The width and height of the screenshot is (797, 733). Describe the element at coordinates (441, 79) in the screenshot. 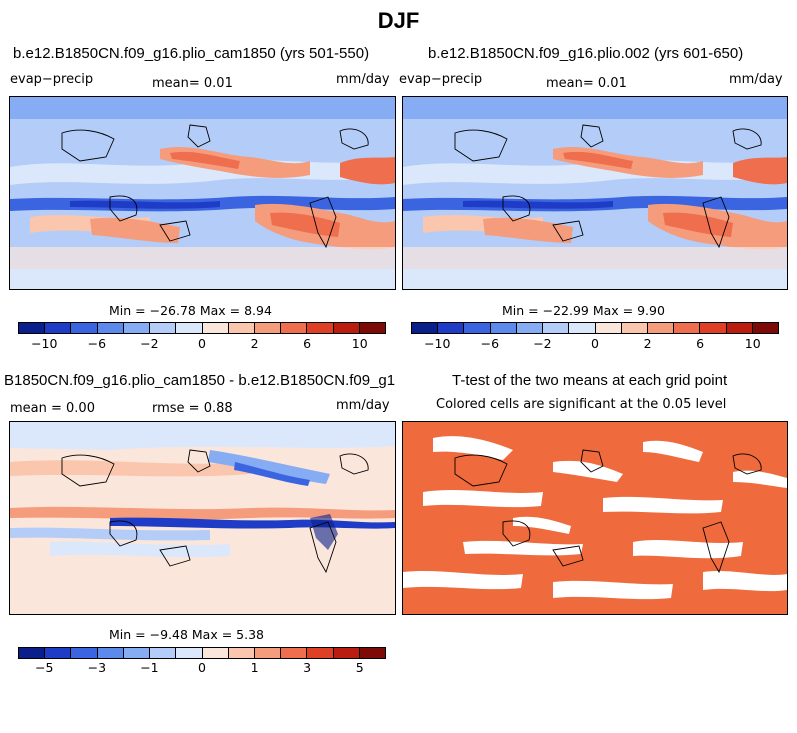

I see `panel2-variable-label: evap−precip` at that location.